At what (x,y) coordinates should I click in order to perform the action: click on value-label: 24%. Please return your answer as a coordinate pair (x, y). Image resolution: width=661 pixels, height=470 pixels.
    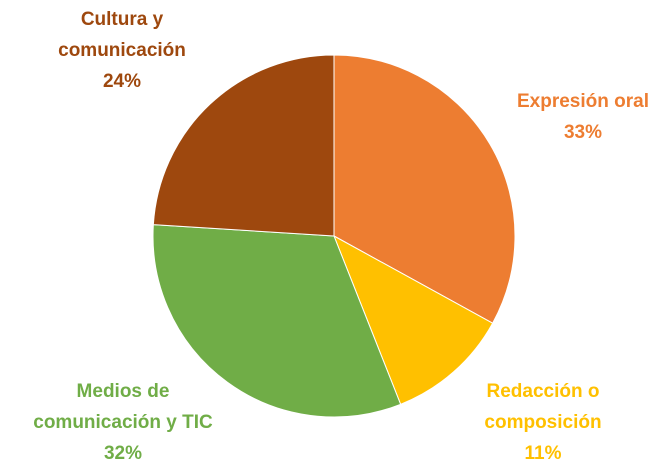
    Looking at the image, I should click on (122, 81).